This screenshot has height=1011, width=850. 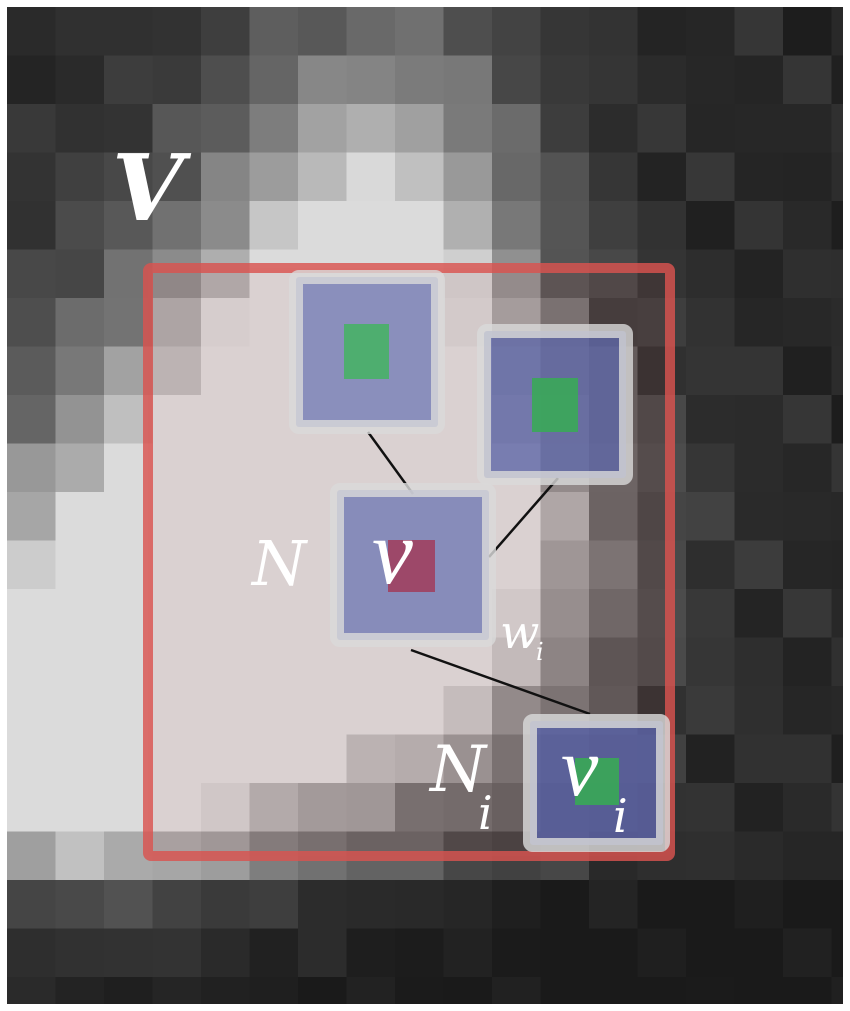 What do you see at coordinates (500, 682) in the screenshot?
I see `connector-bottom` at bounding box center [500, 682].